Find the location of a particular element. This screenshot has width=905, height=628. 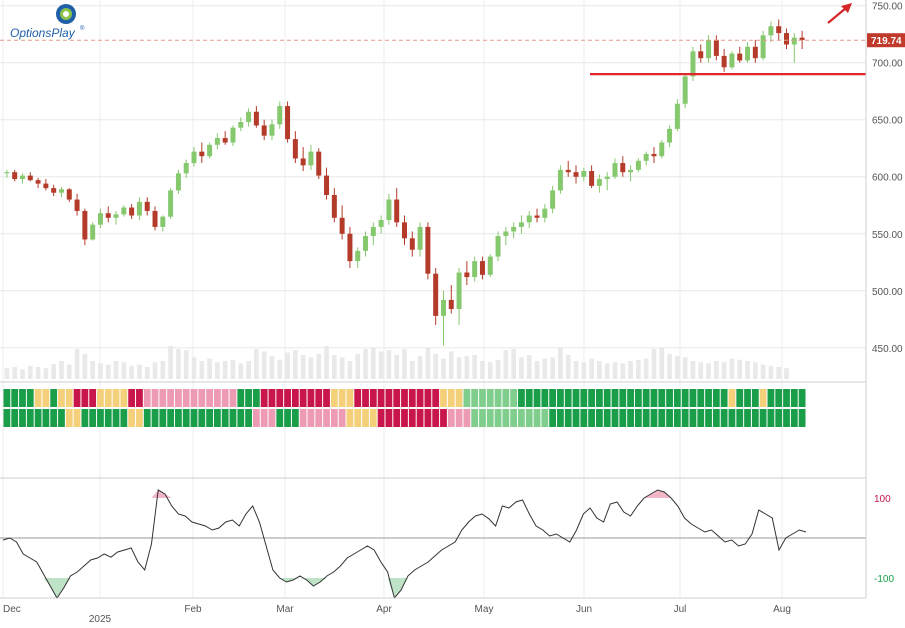

x-tick-label: Mar is located at coordinates (285, 609).